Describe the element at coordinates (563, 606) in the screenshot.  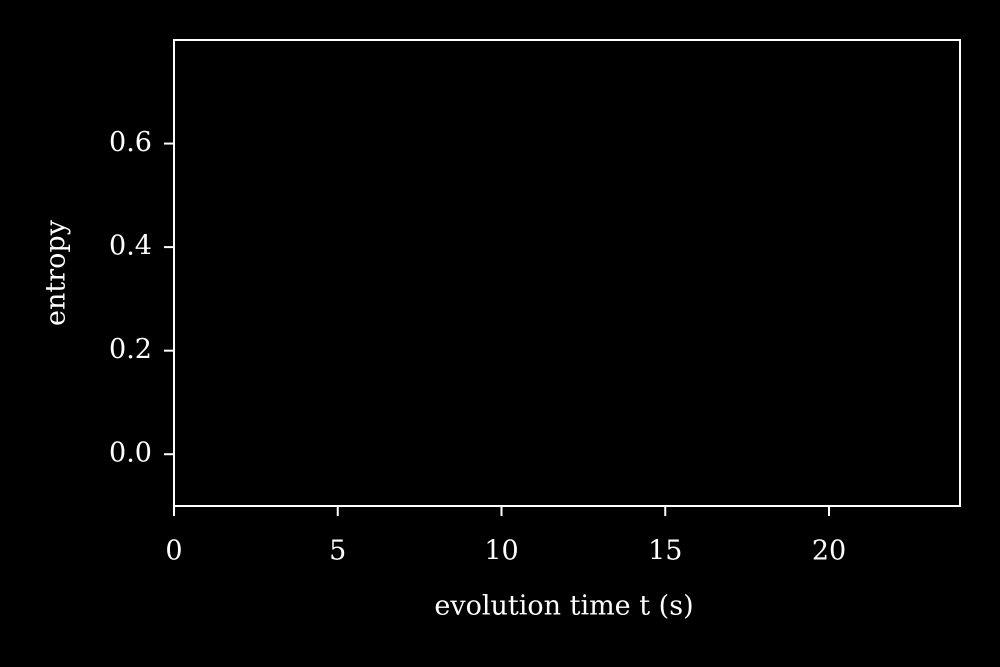
I see `x-axis-label: evolution time t (s)` at that location.